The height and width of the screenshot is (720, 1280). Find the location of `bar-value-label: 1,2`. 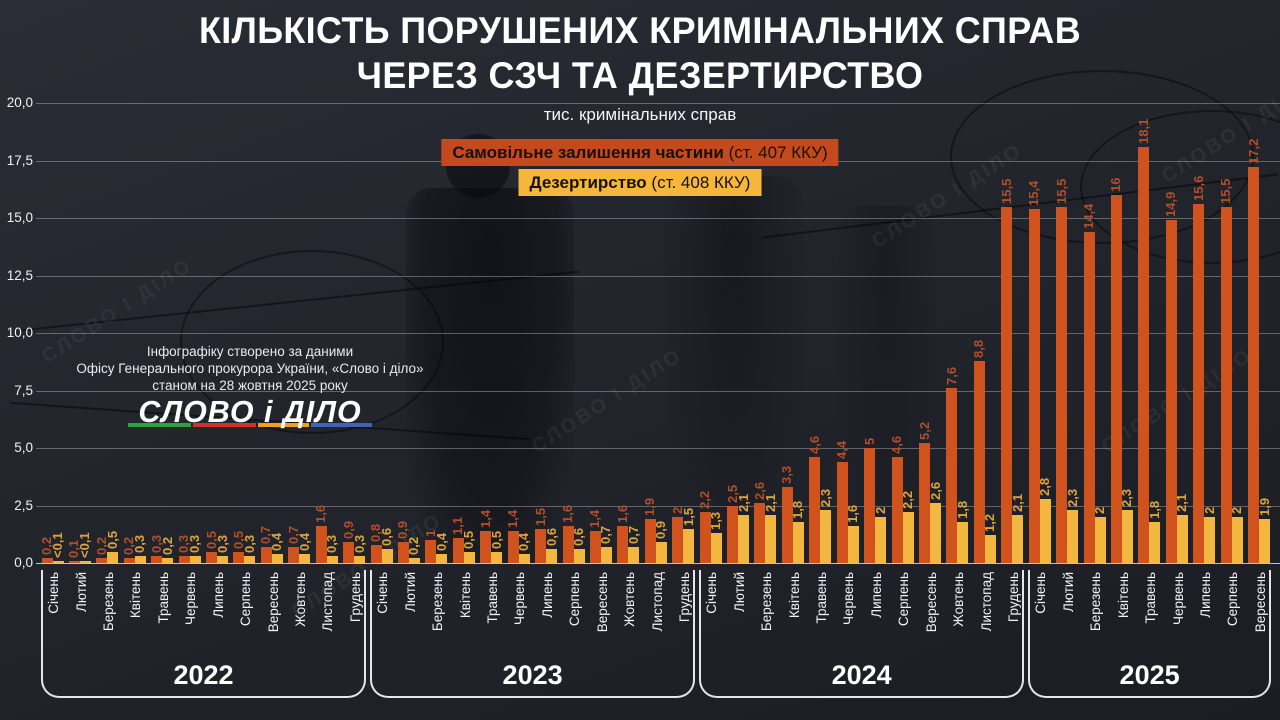

bar-value-label: 1,2 is located at coordinates (990, 523).